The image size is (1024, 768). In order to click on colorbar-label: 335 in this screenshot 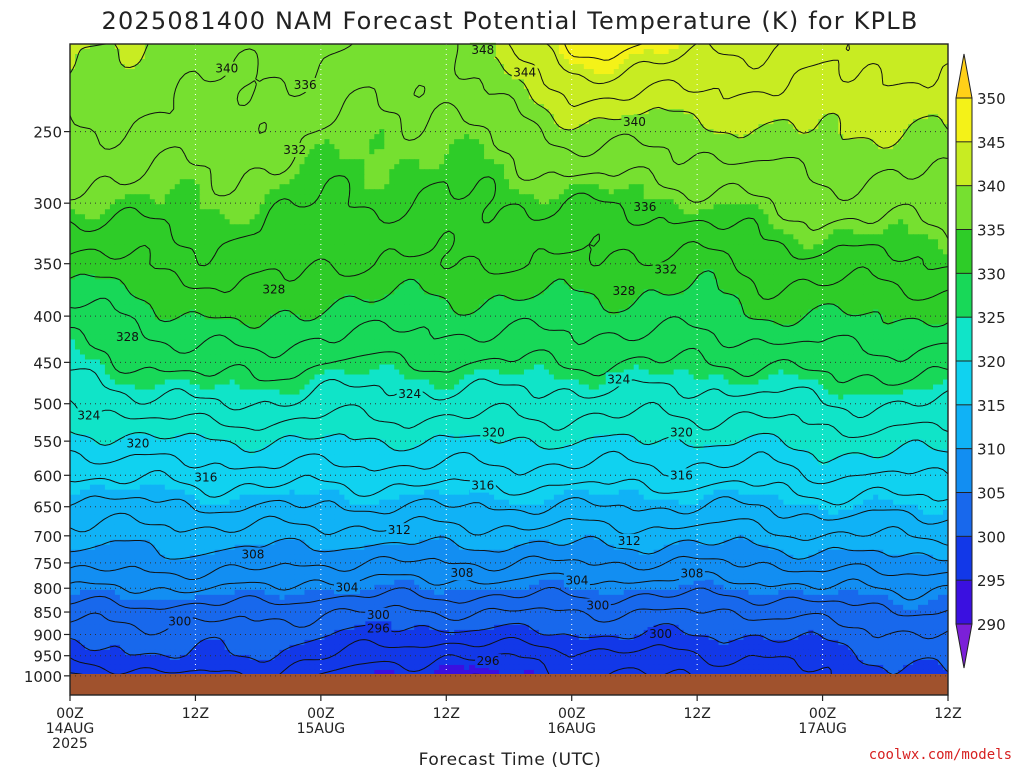, I will do `click(991, 231)`.